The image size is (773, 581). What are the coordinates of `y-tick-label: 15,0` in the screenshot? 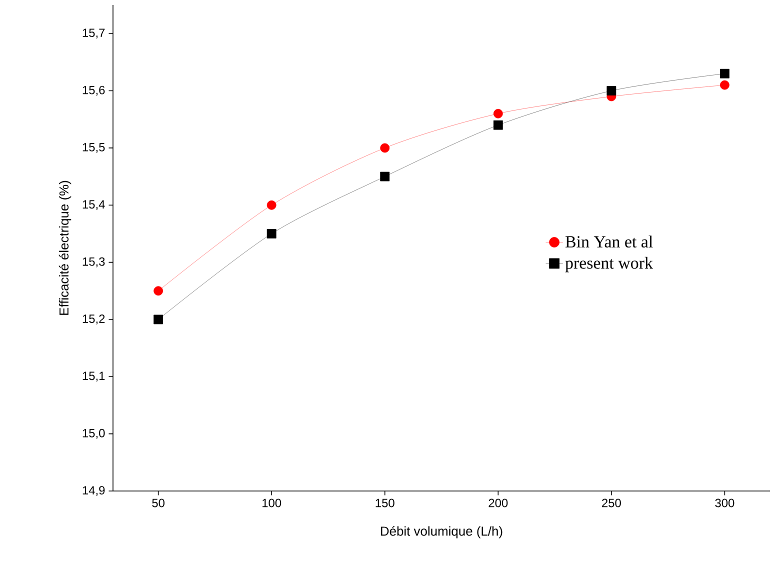 It's located at (93, 433).